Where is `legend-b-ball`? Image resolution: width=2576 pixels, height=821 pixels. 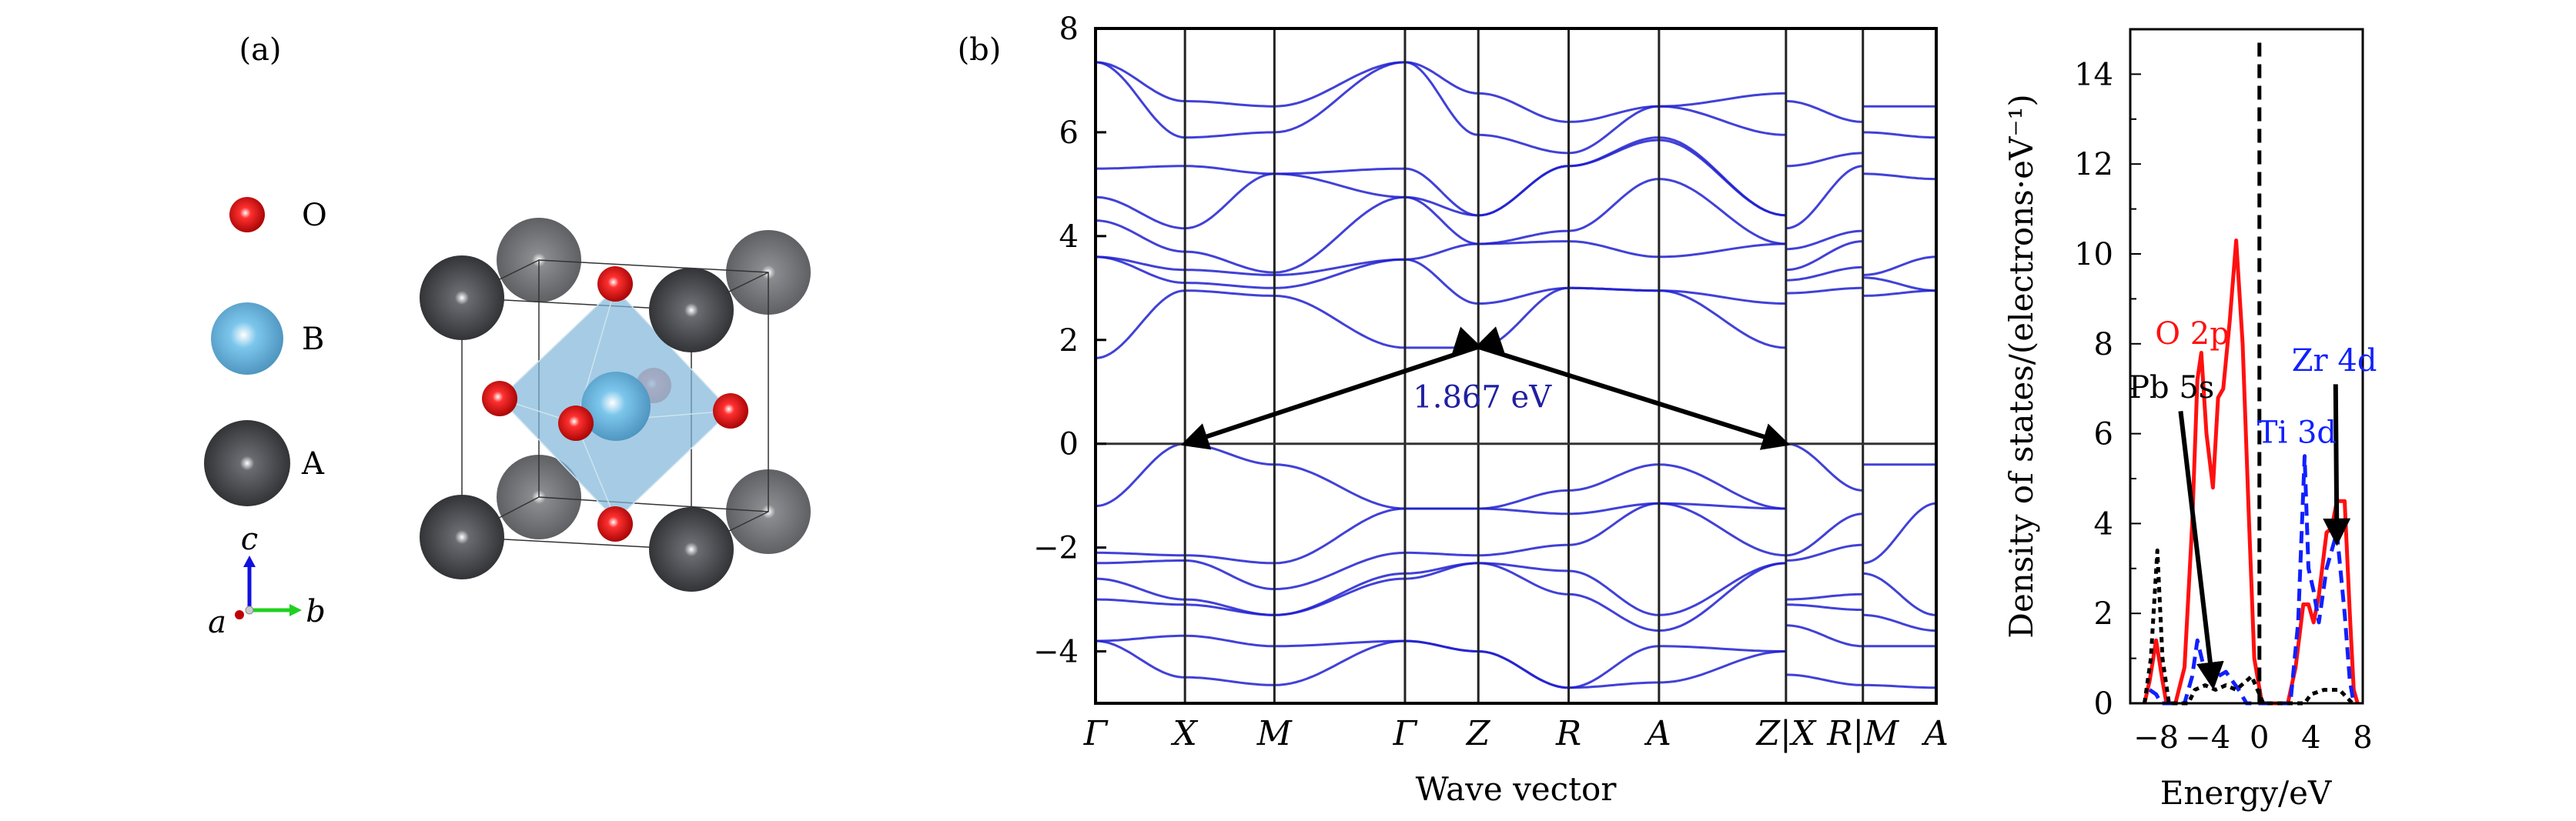 legend-b-ball is located at coordinates (247, 338).